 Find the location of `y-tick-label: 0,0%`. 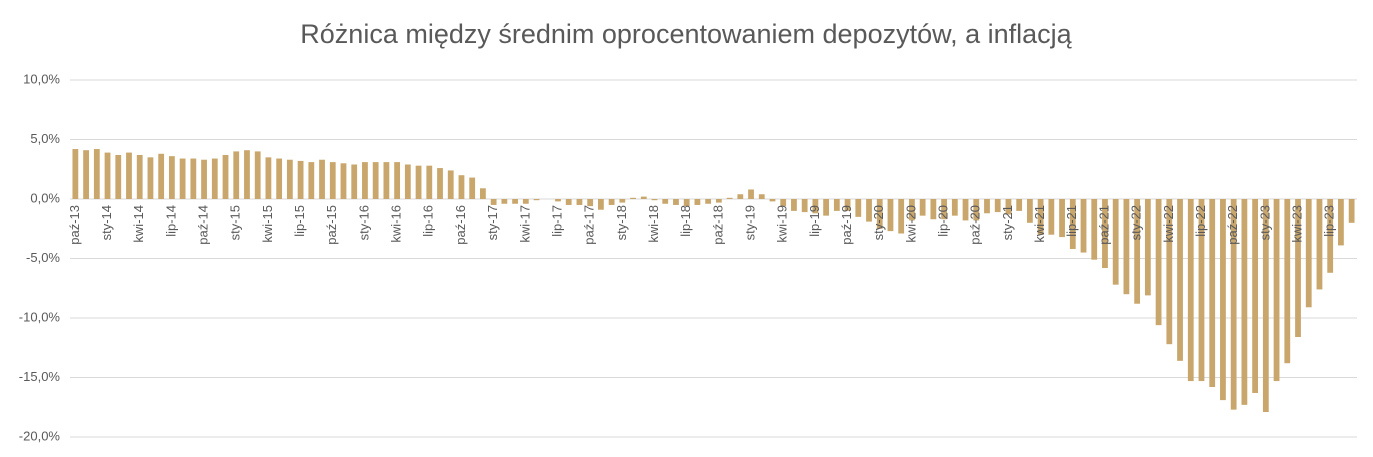

y-tick-label: 0,0% is located at coordinates (45, 197).